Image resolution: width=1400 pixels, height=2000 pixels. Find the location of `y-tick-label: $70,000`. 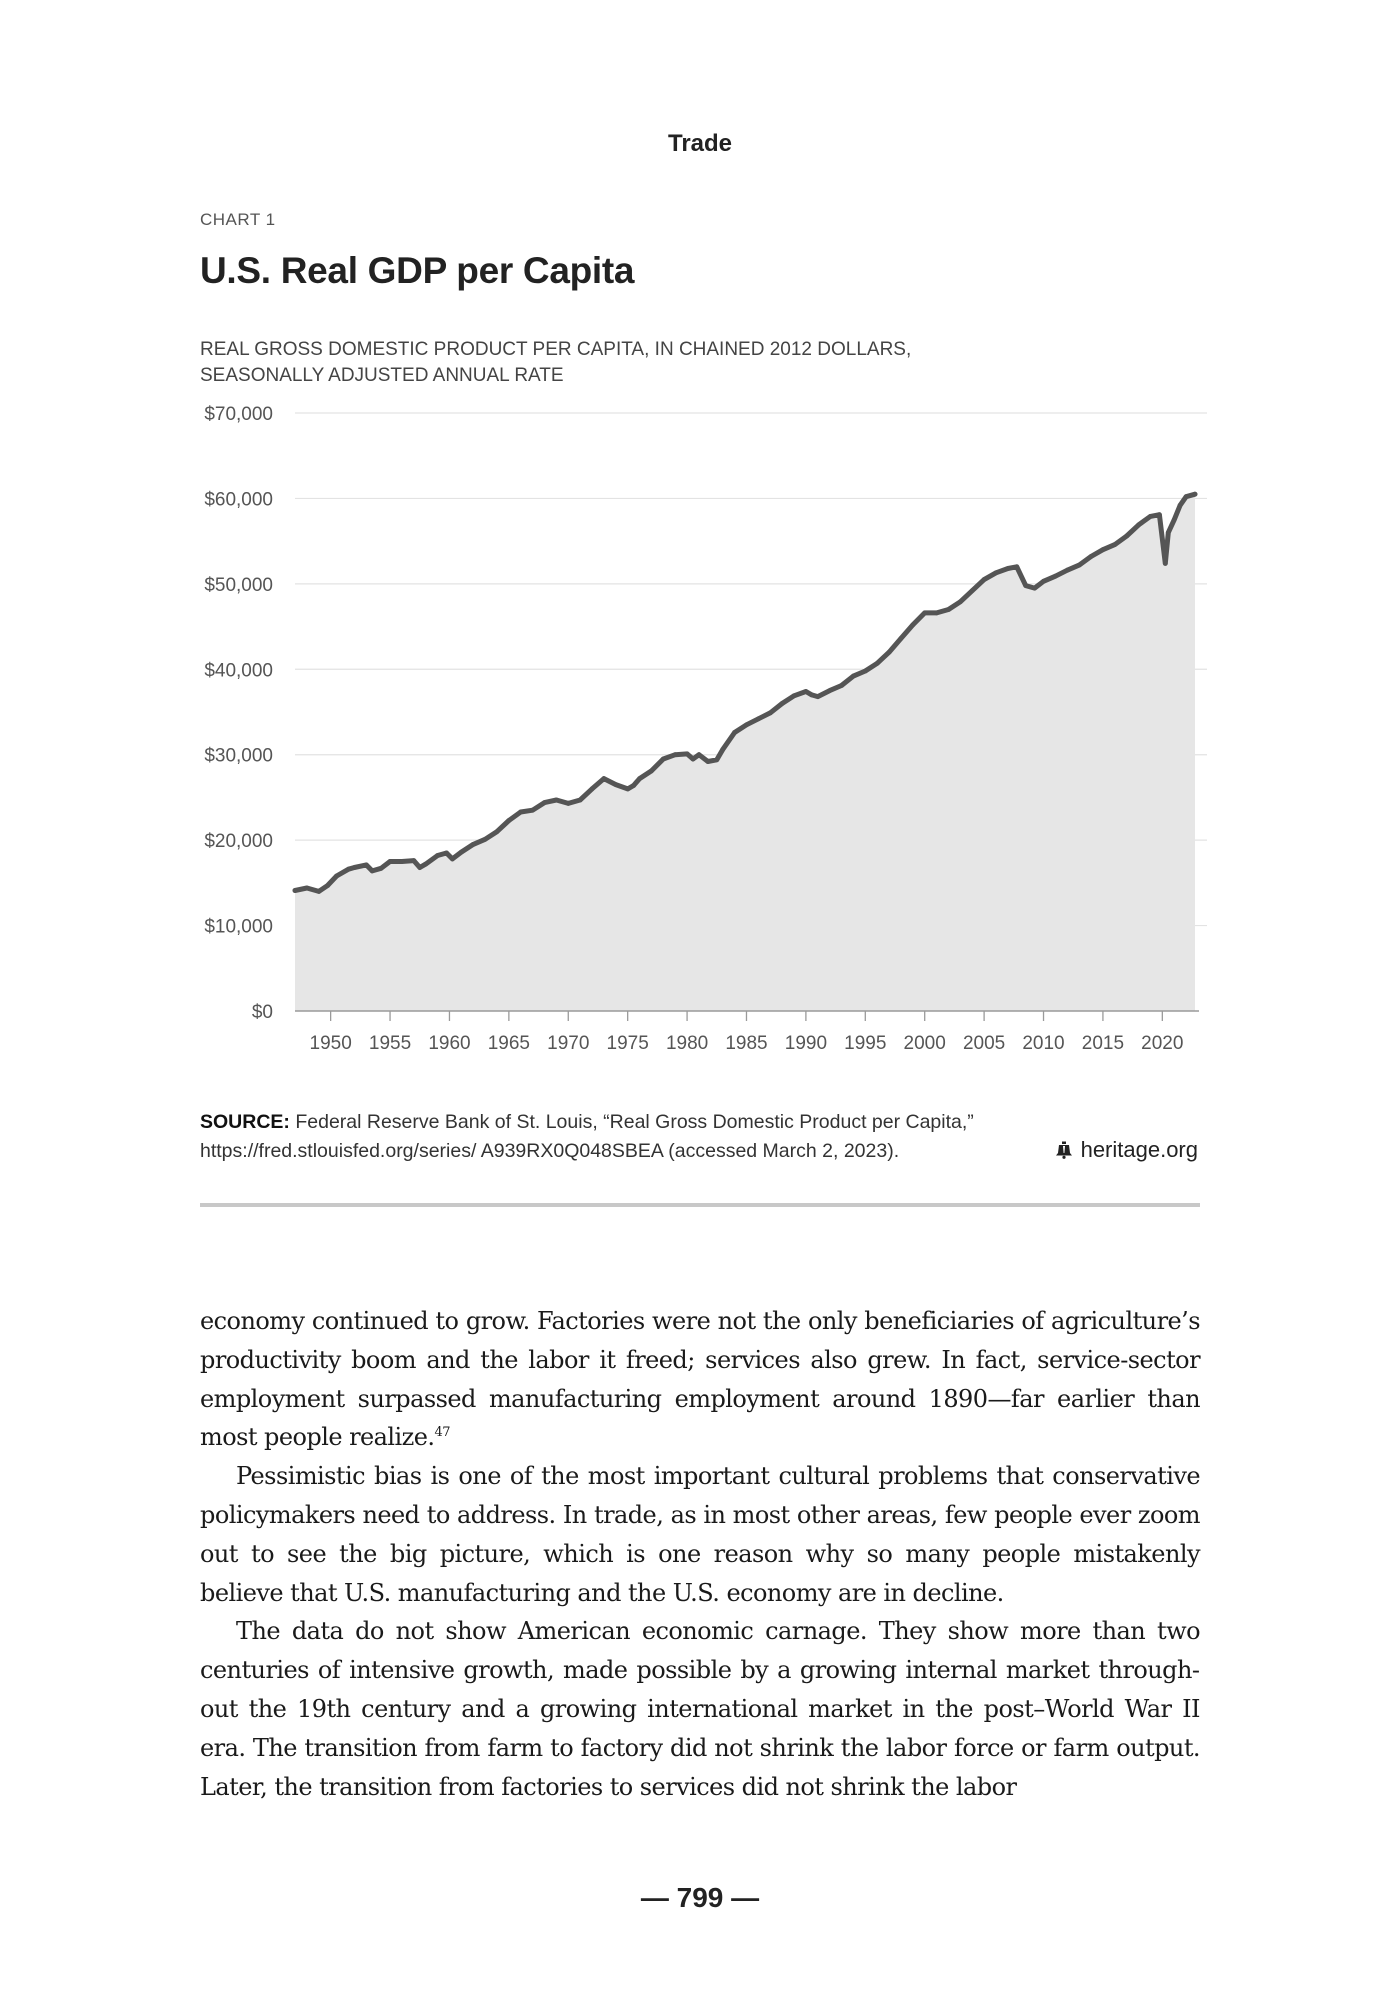

y-tick-label: $70,000 is located at coordinates (238, 414).